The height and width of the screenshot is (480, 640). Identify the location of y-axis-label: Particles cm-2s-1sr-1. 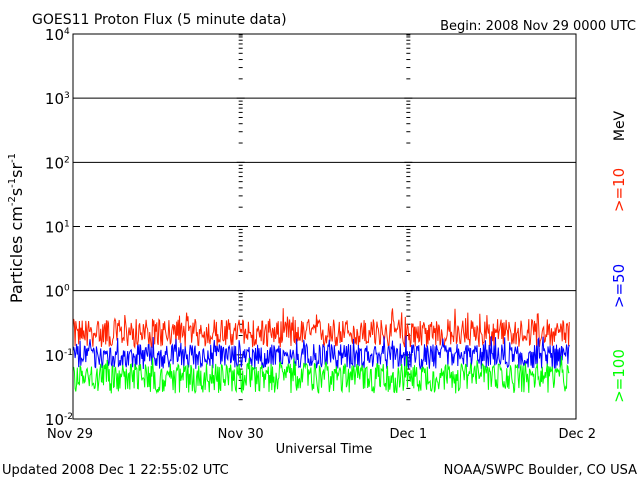
(16, 228).